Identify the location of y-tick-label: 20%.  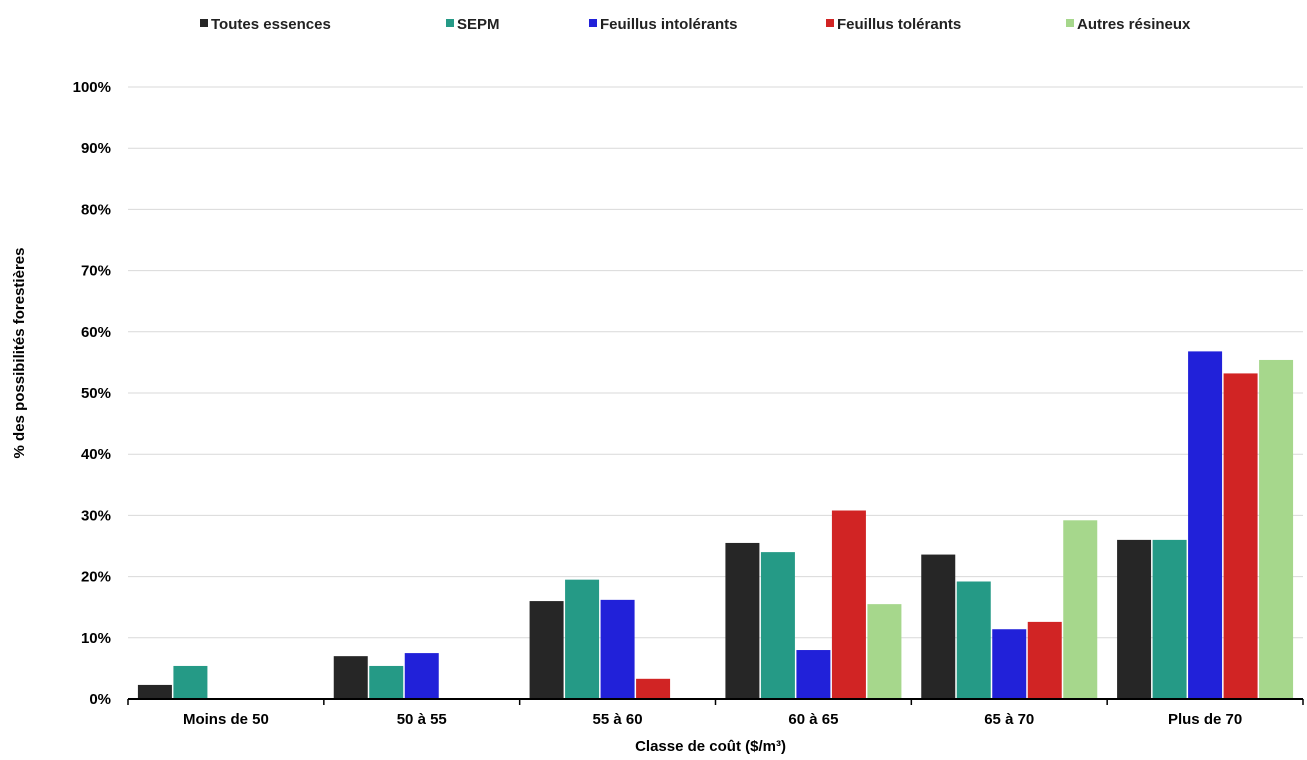
(96, 577).